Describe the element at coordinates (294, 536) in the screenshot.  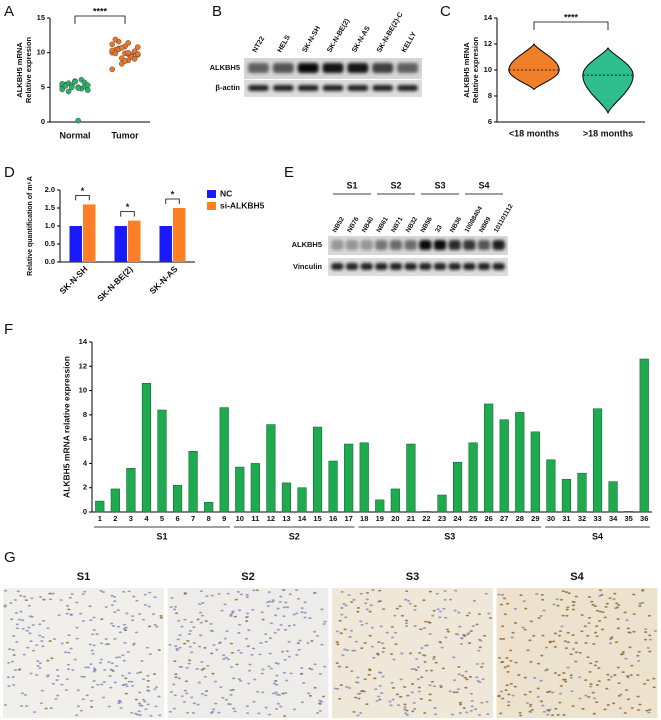
I see `group-label: S2` at that location.